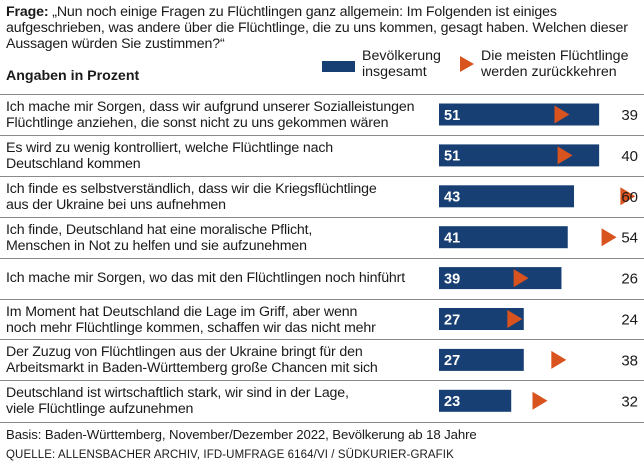 The height and width of the screenshot is (469, 644). I want to click on return-value-label: 26, so click(629, 279).